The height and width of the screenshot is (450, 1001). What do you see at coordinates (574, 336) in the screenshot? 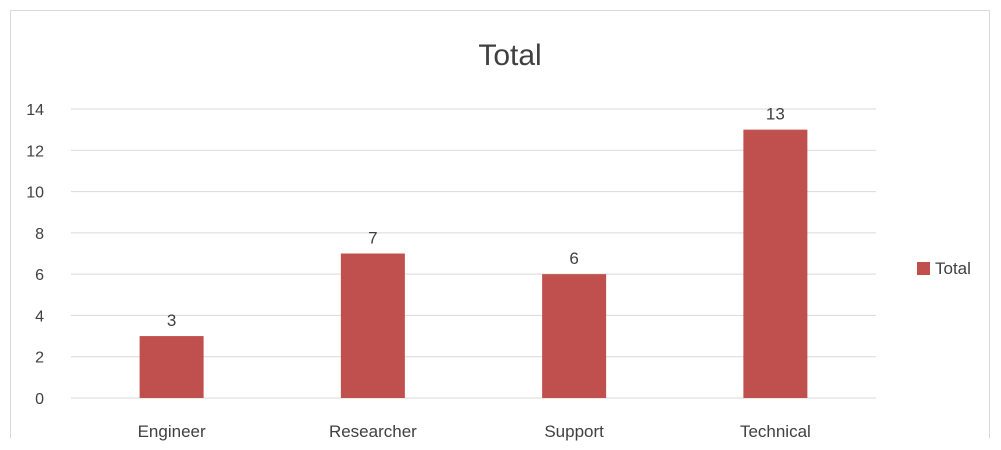
I see `bar-support` at bounding box center [574, 336].